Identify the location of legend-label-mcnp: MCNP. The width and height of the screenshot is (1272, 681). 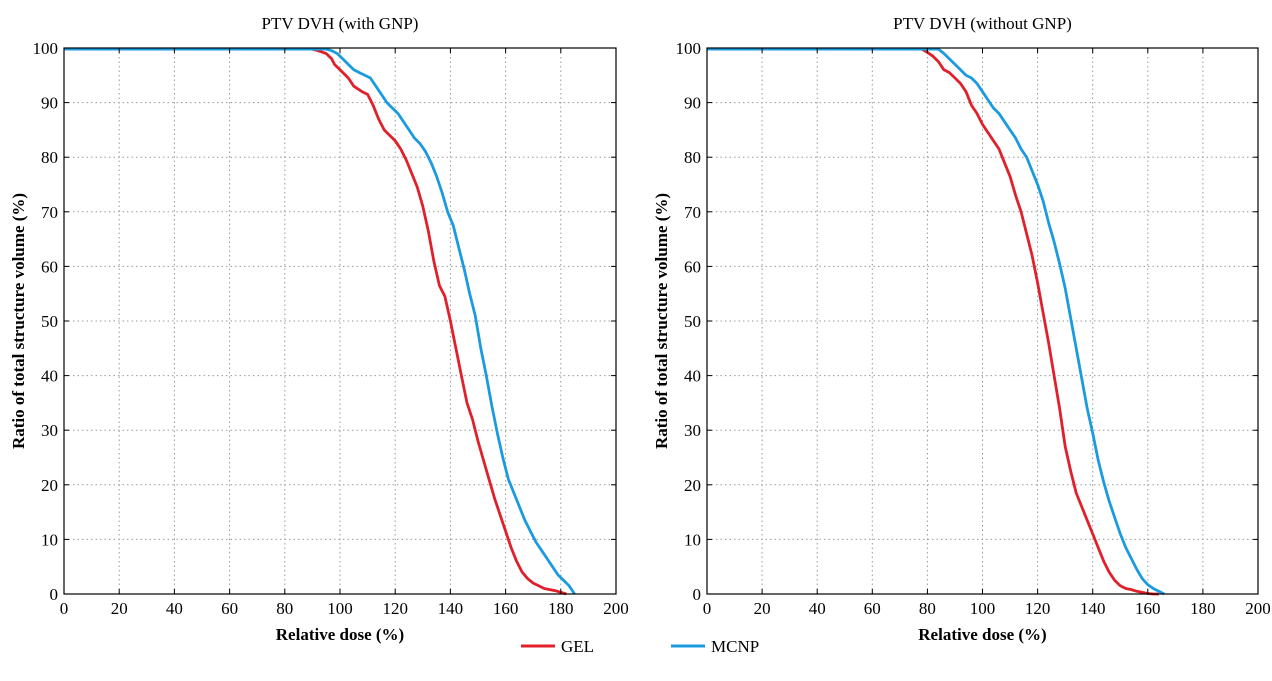
(735, 646).